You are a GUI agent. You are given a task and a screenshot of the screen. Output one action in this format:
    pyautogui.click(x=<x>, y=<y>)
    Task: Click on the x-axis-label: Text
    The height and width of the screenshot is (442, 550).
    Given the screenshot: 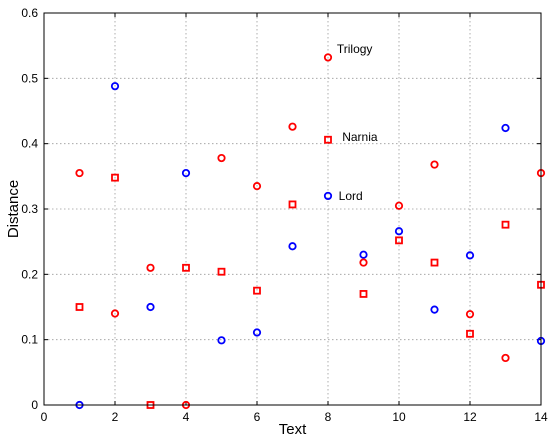 What is the action you would take?
    pyautogui.click(x=293, y=429)
    